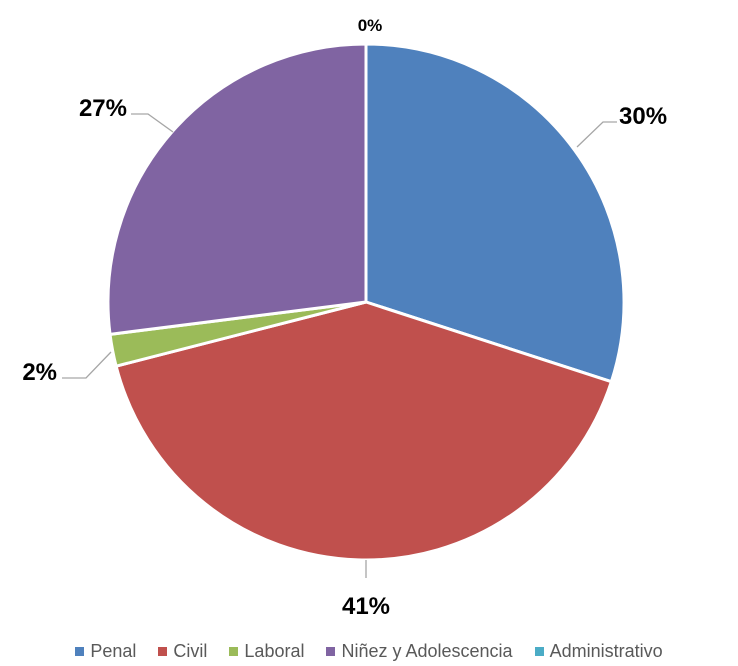 The image size is (738, 666). What do you see at coordinates (596, 134) in the screenshot?
I see `leader-line-penal` at bounding box center [596, 134].